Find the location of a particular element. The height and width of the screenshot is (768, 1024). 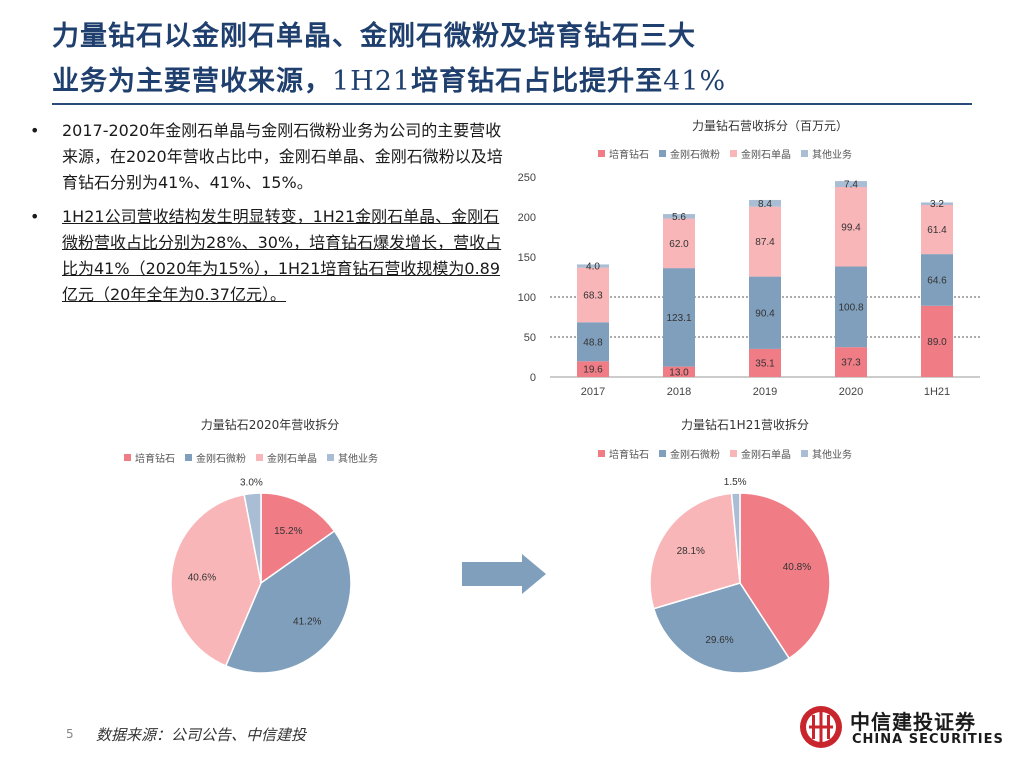

title-line2-a: 业务为主要营收来源， is located at coordinates (192, 81).